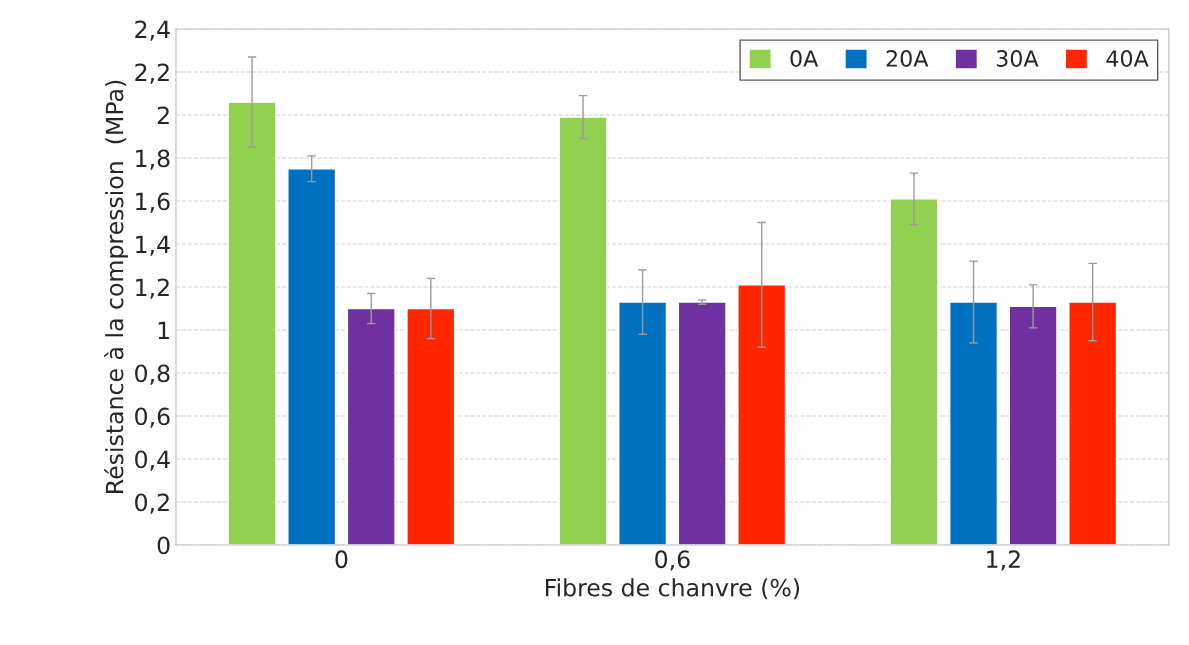 The width and height of the screenshot is (1189, 645). Describe the element at coordinates (163, 330) in the screenshot. I see `y-tick-label: 1` at that location.